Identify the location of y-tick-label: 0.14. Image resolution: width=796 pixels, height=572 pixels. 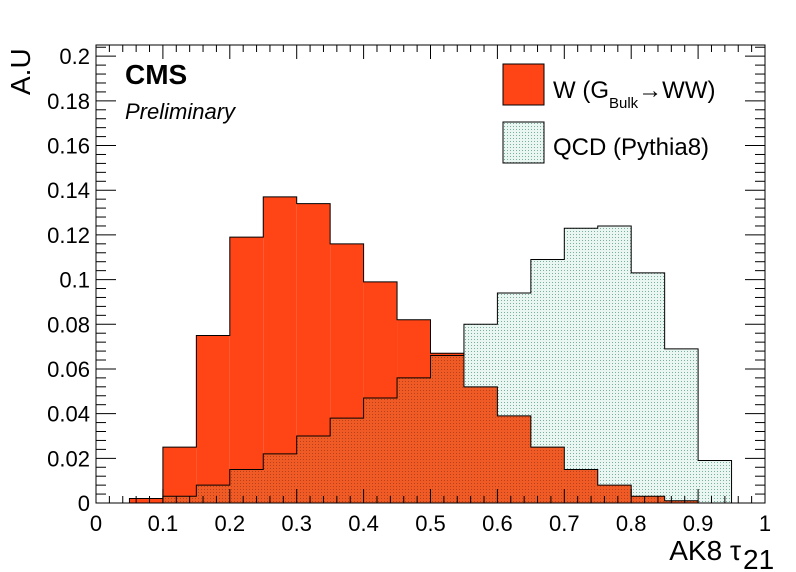
(68, 190).